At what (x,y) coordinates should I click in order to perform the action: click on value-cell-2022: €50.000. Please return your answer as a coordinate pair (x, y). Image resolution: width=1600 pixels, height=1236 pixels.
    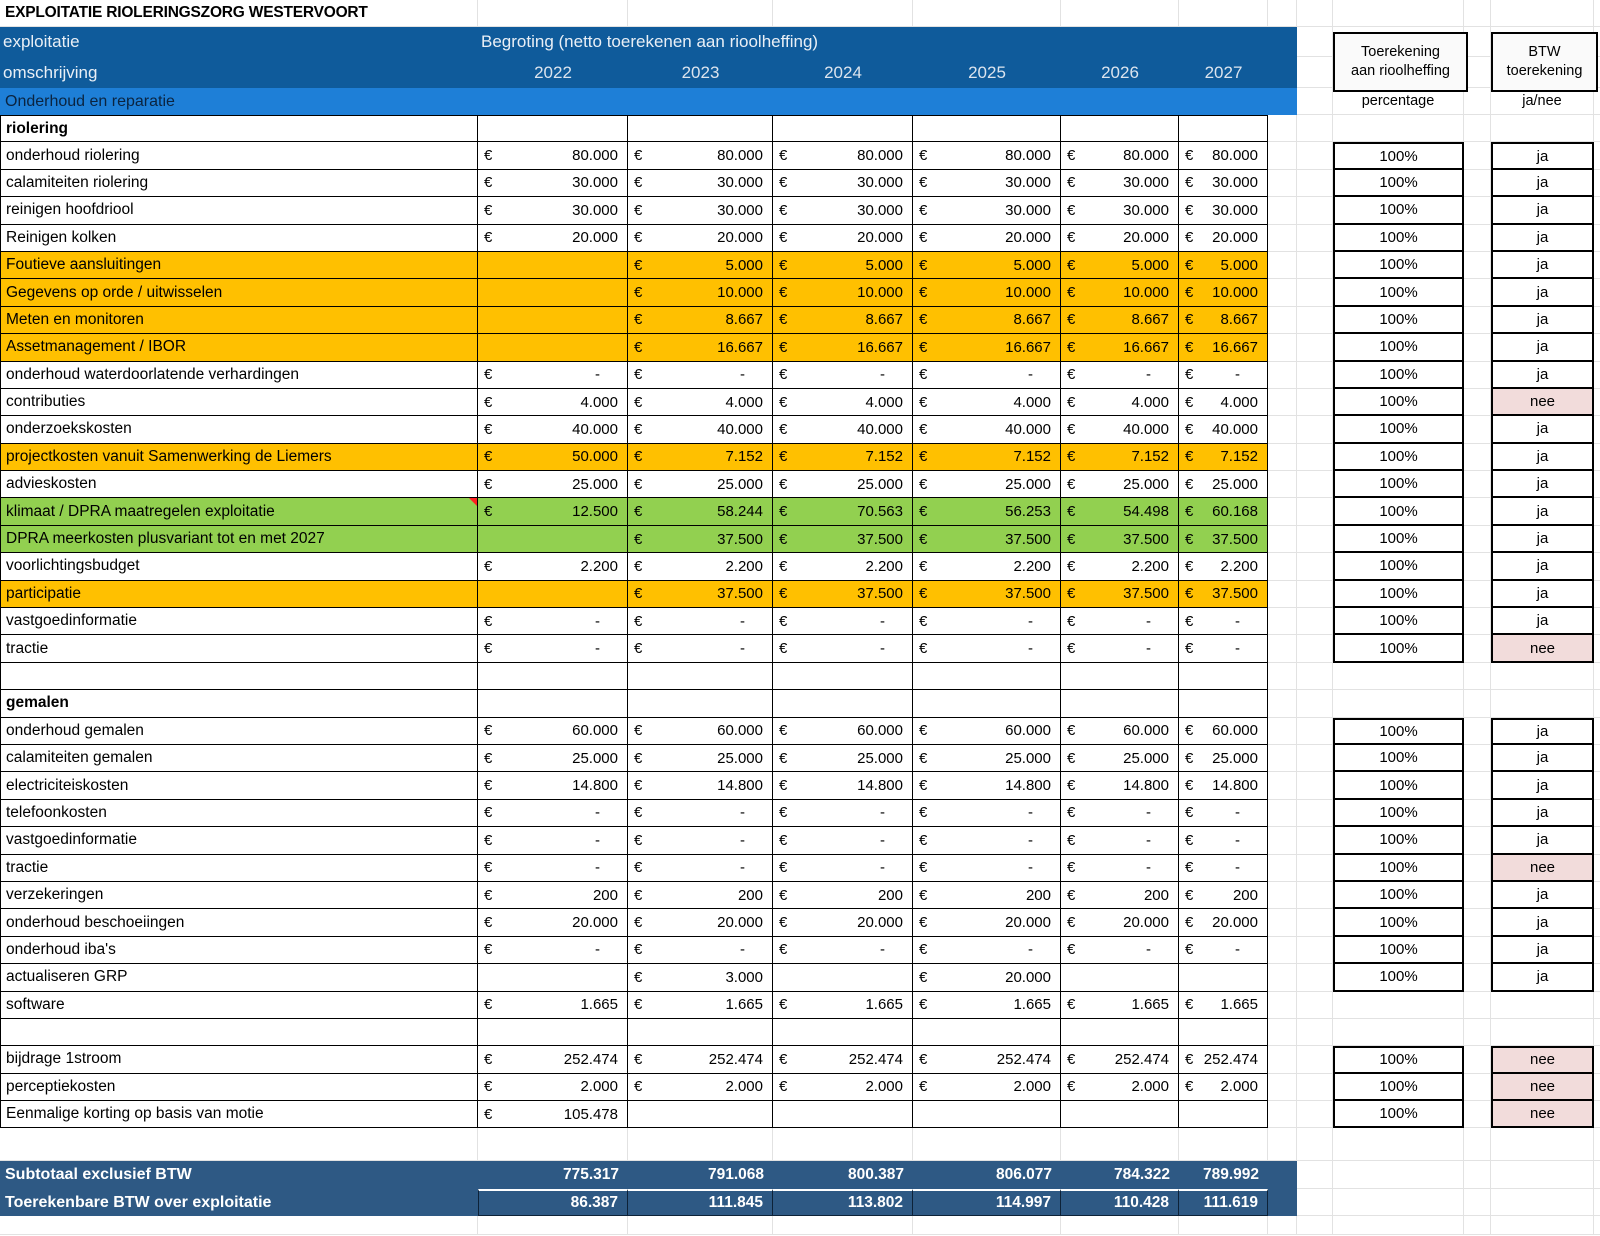
    Looking at the image, I should click on (553, 457).